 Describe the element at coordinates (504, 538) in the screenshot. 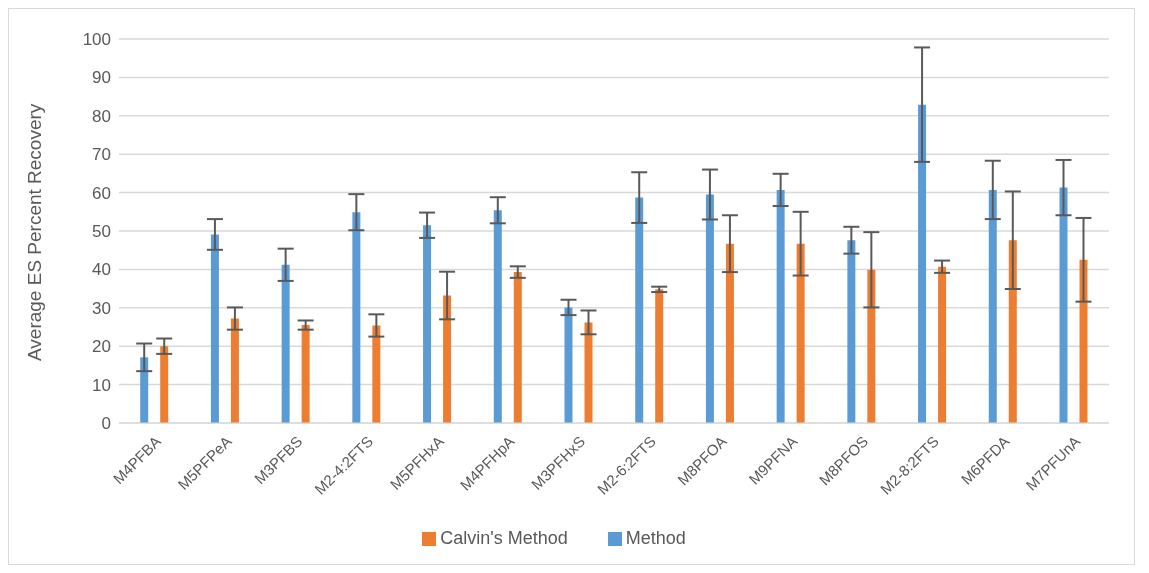

I see `legend-label: Calvin's Method` at that location.